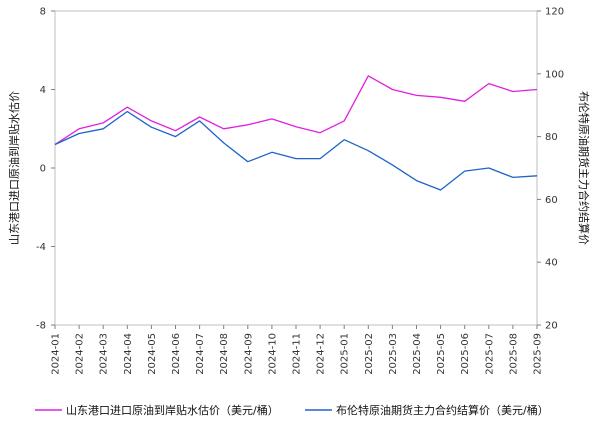 This screenshot has height=441, width=598. Describe the element at coordinates (538, 354) in the screenshot. I see `x-tick-label: 2025-09` at that location.